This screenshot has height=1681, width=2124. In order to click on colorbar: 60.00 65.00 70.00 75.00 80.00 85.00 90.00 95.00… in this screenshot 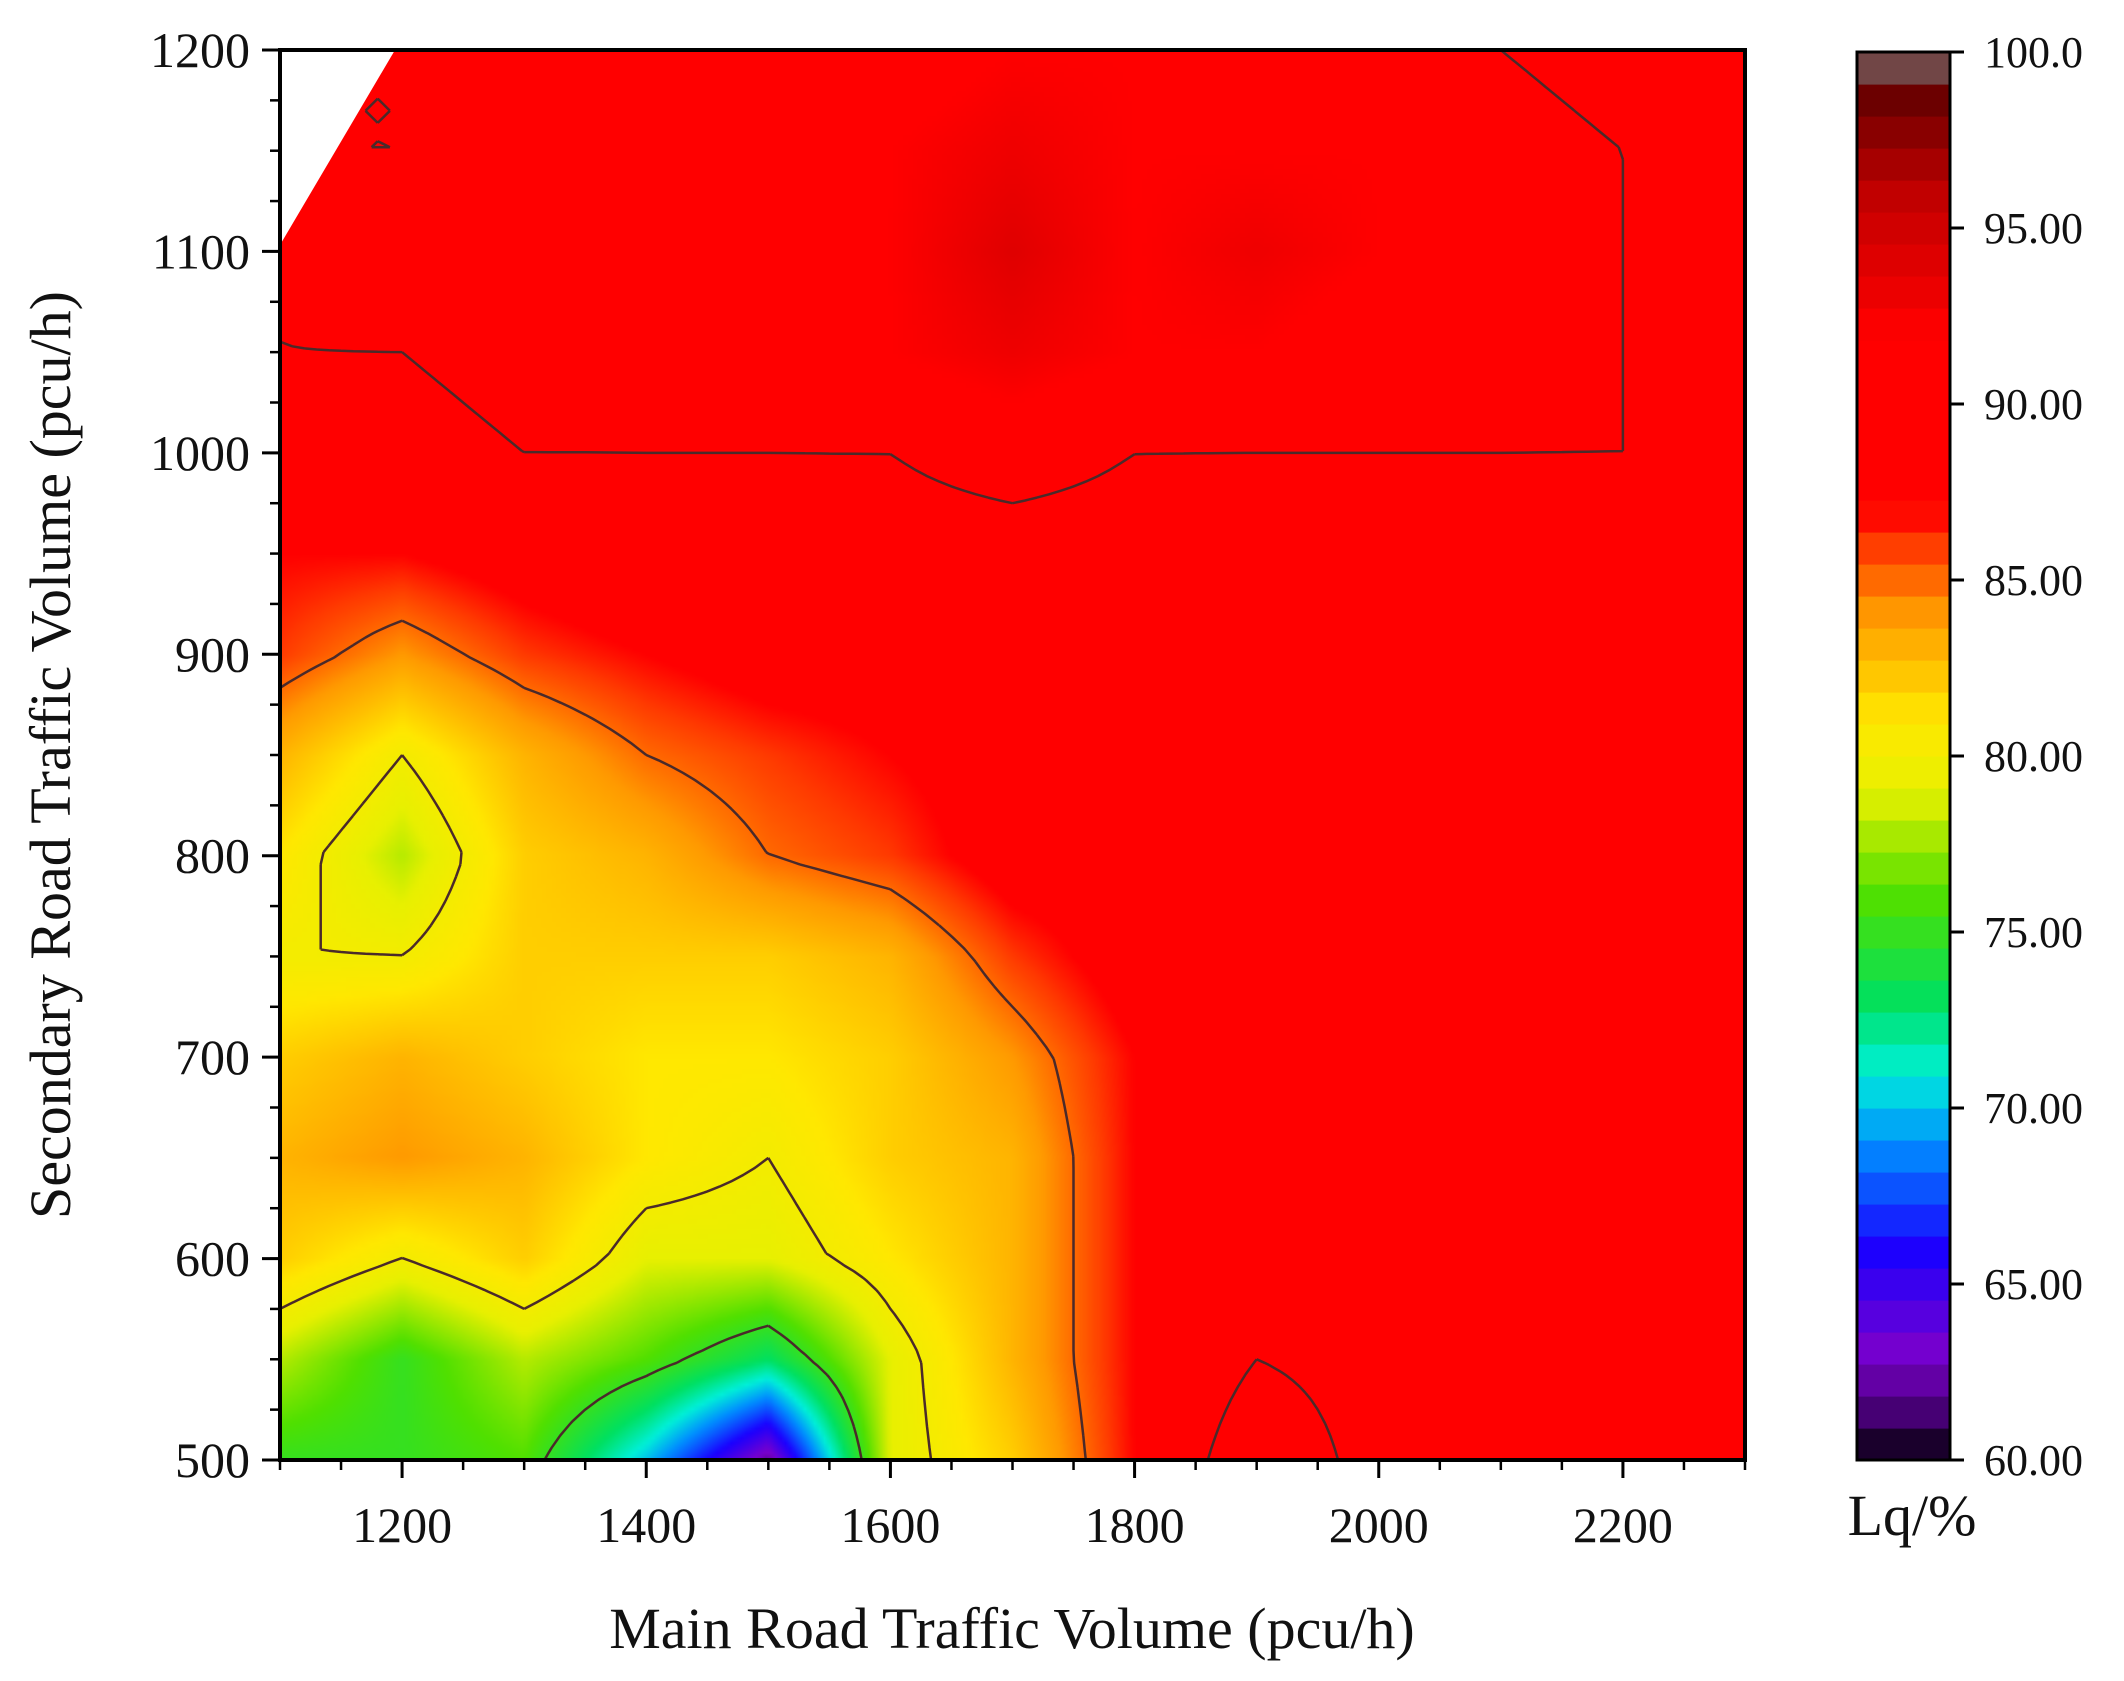, I will do `click(1969, 756)`.